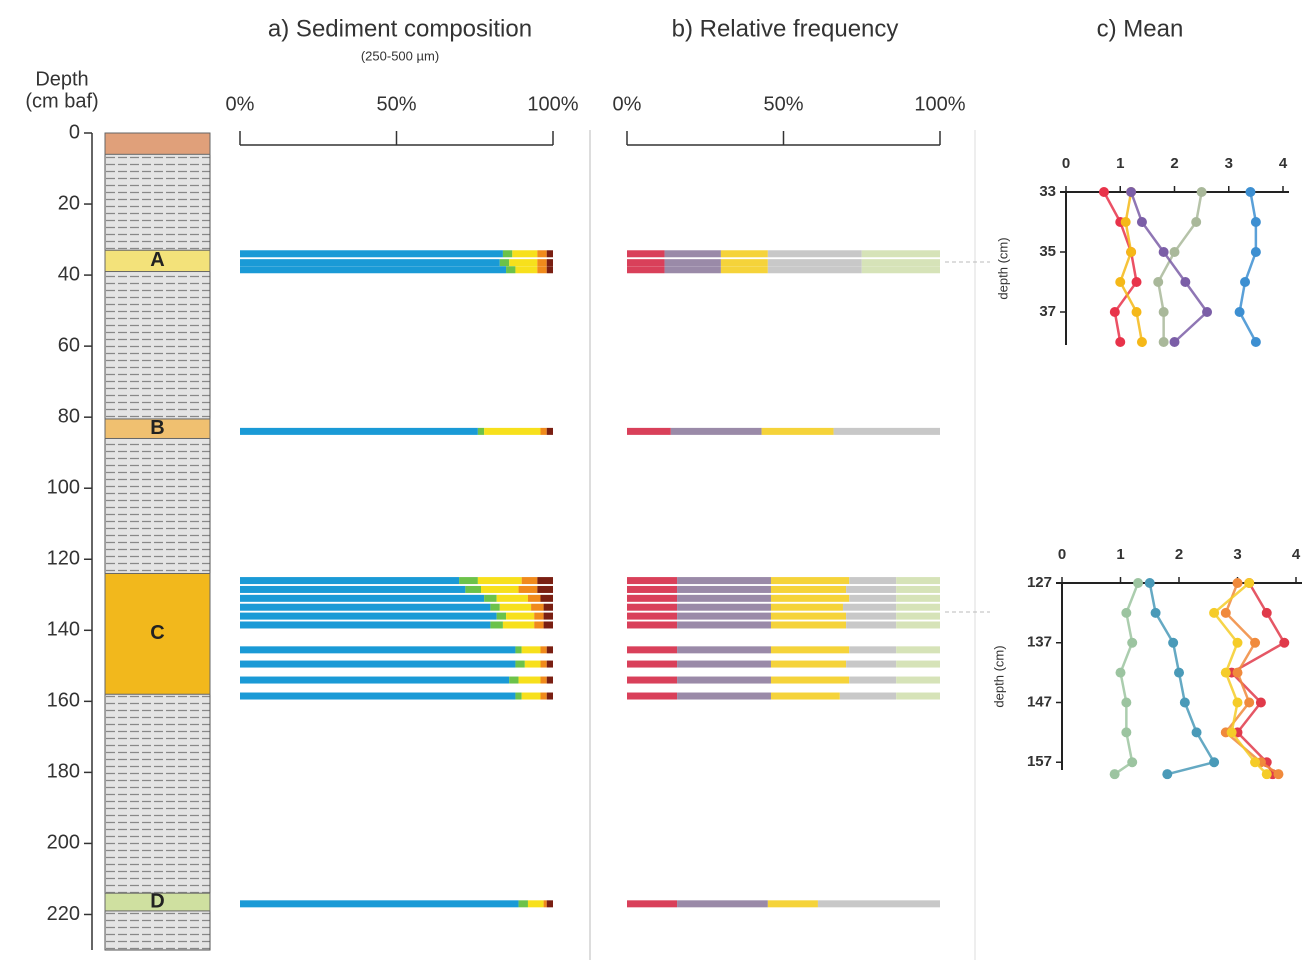 The width and height of the screenshot is (1315, 970). What do you see at coordinates (1120, 163) in the screenshot?
I see `x-tick-label: 1` at bounding box center [1120, 163].